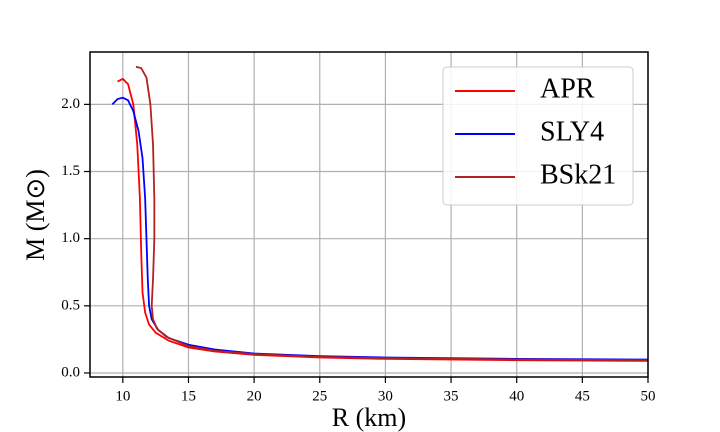 The image size is (720, 432). What do you see at coordinates (572, 131) in the screenshot?
I see `legend-label: SLY4` at bounding box center [572, 131].